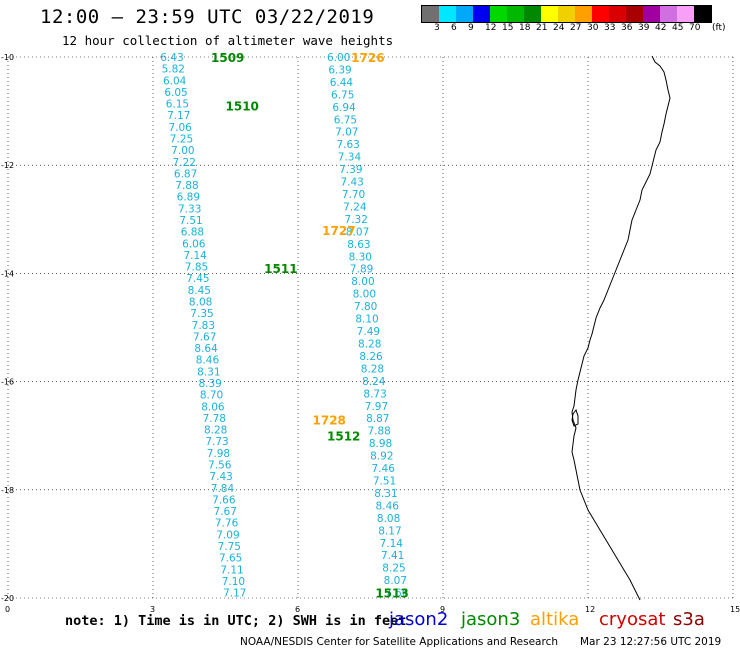 This screenshot has height=650, width=740. I want to click on swh-value-altika: 7.34, so click(350, 158).